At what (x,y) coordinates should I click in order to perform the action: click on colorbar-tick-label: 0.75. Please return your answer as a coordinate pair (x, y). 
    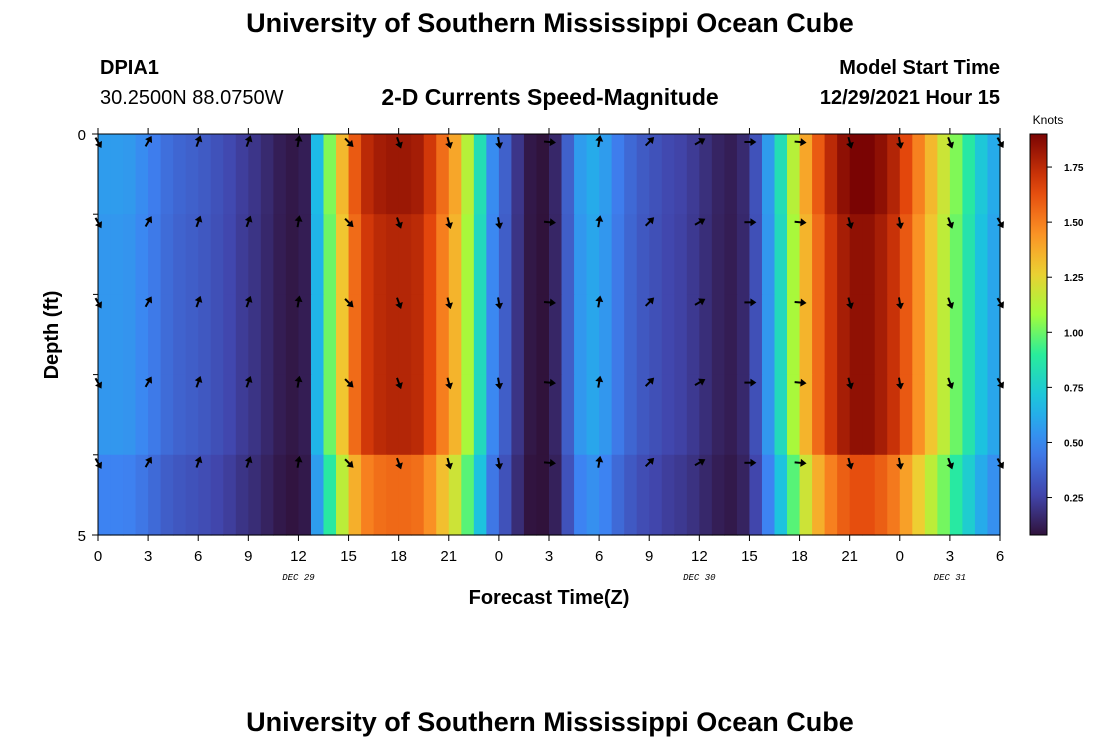
    Looking at the image, I should click on (1074, 388).